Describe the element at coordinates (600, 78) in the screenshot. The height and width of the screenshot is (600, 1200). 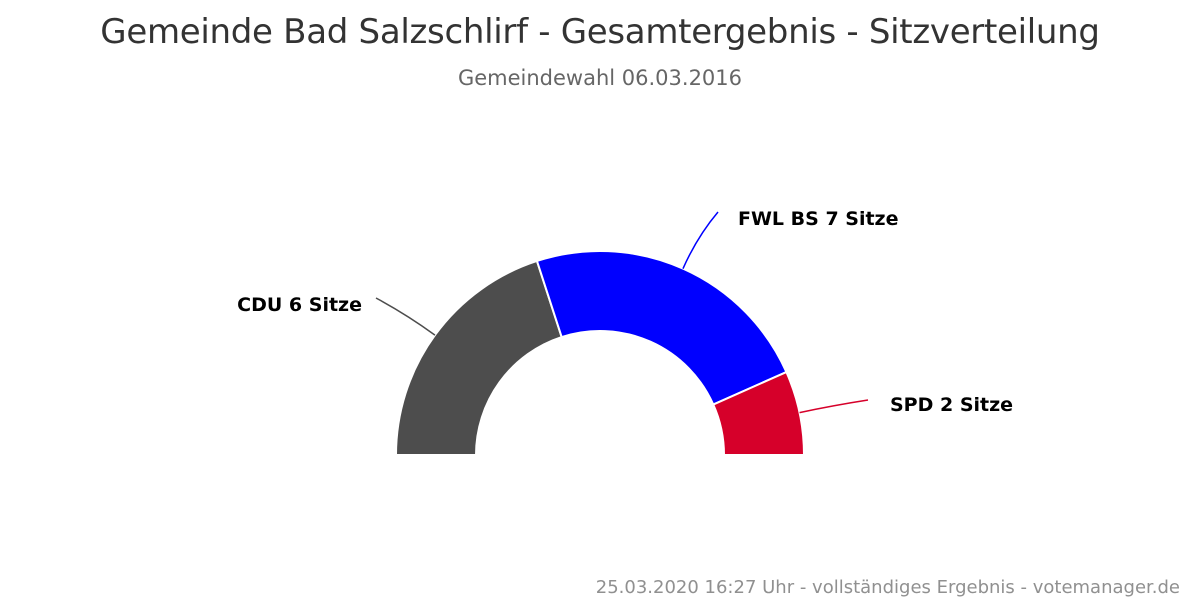
I see `chart-subtitle: Gemeindewahl 06.03.2016` at that location.